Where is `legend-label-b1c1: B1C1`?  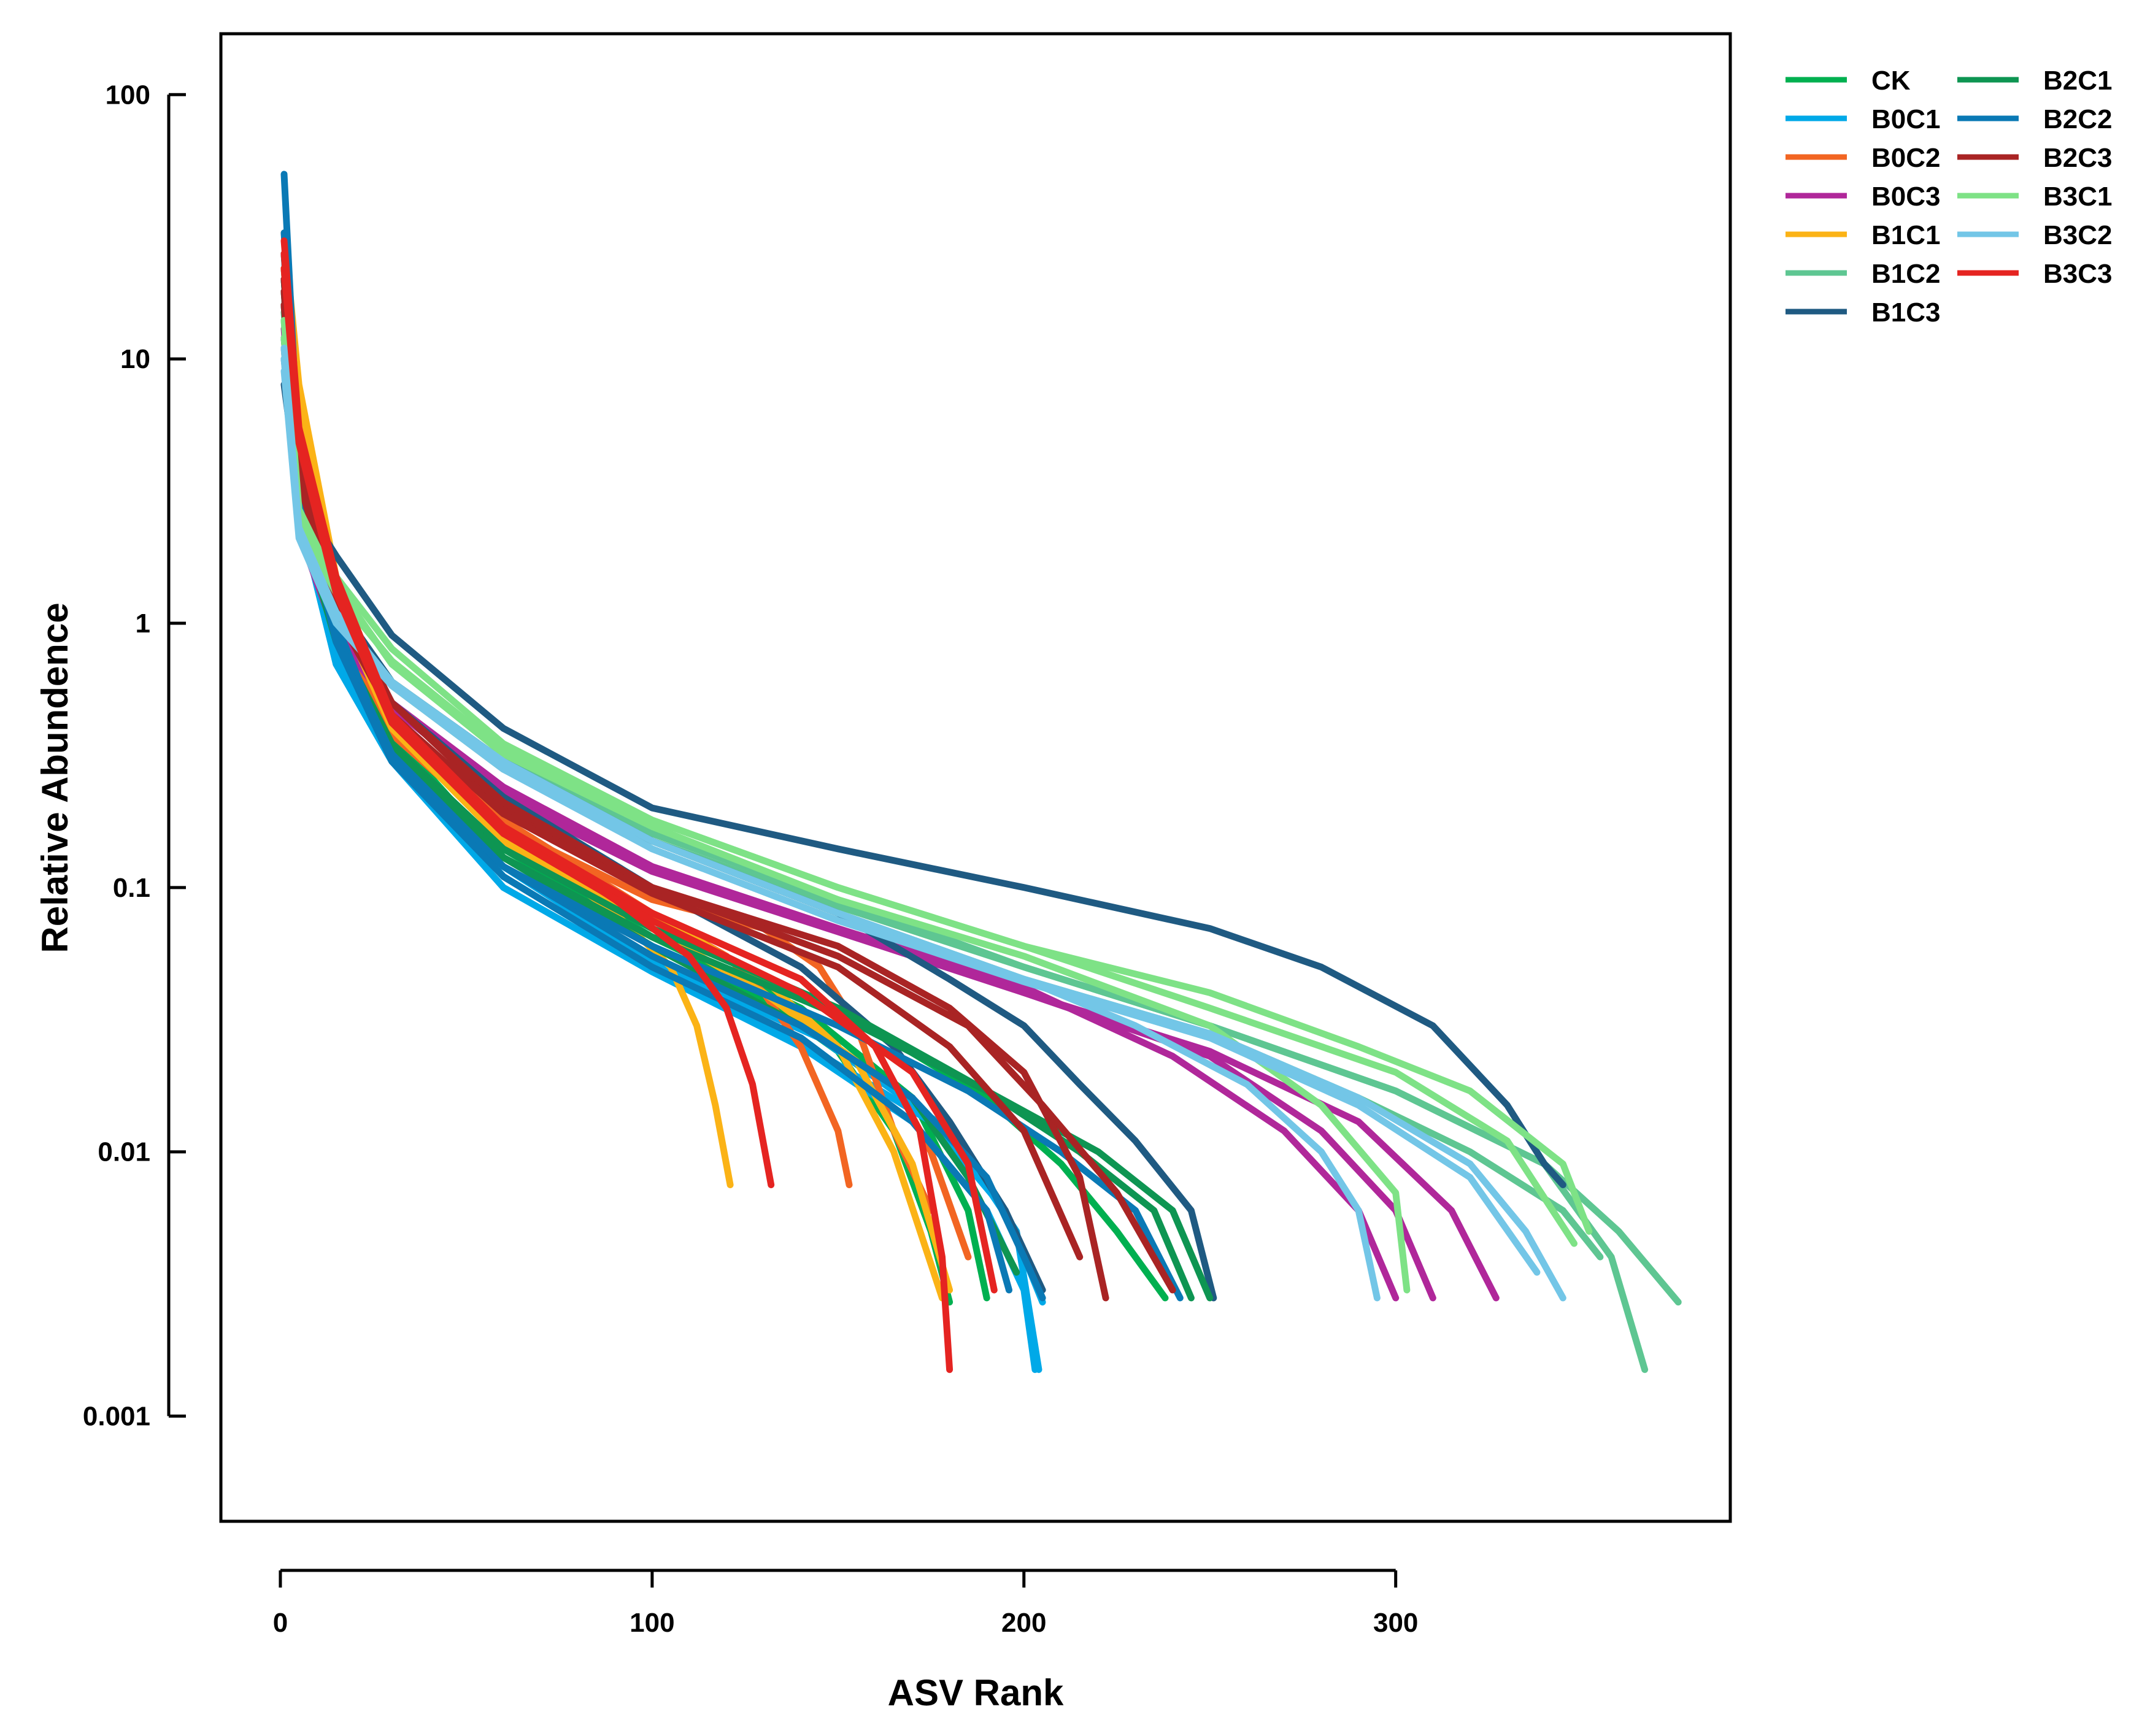
legend-label-b1c1: B1C1 is located at coordinates (1906, 235).